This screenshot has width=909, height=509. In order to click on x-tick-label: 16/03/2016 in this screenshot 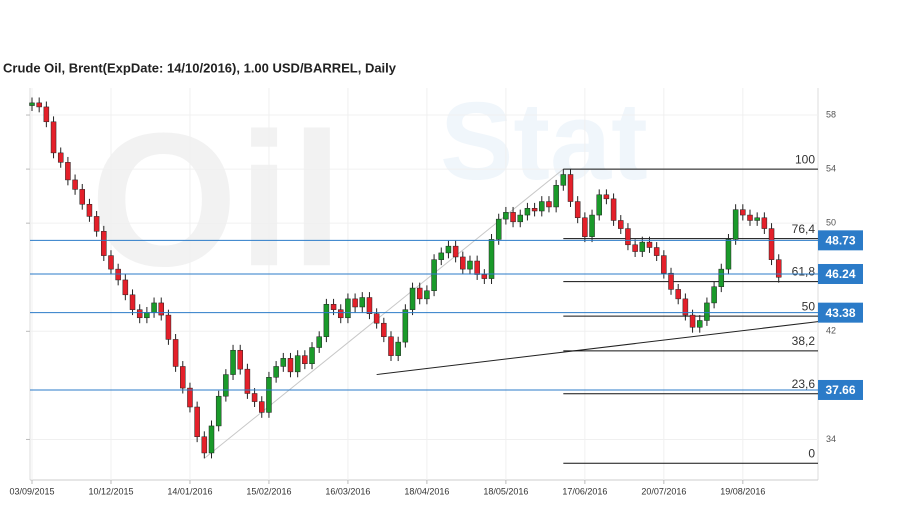, I will do `click(347, 491)`.